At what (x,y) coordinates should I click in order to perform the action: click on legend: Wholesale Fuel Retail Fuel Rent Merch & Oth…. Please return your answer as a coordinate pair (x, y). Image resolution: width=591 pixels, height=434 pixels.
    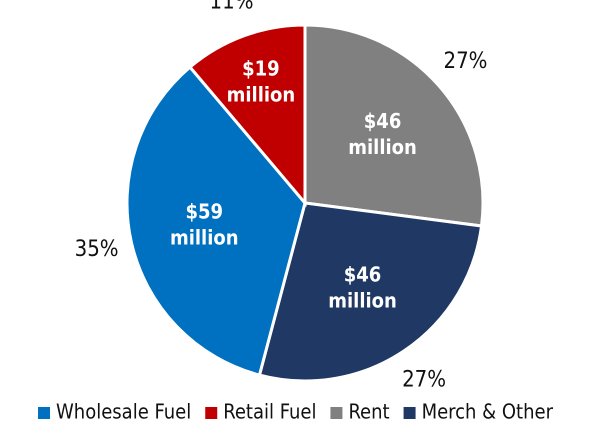
    Looking at the image, I should click on (296, 412).